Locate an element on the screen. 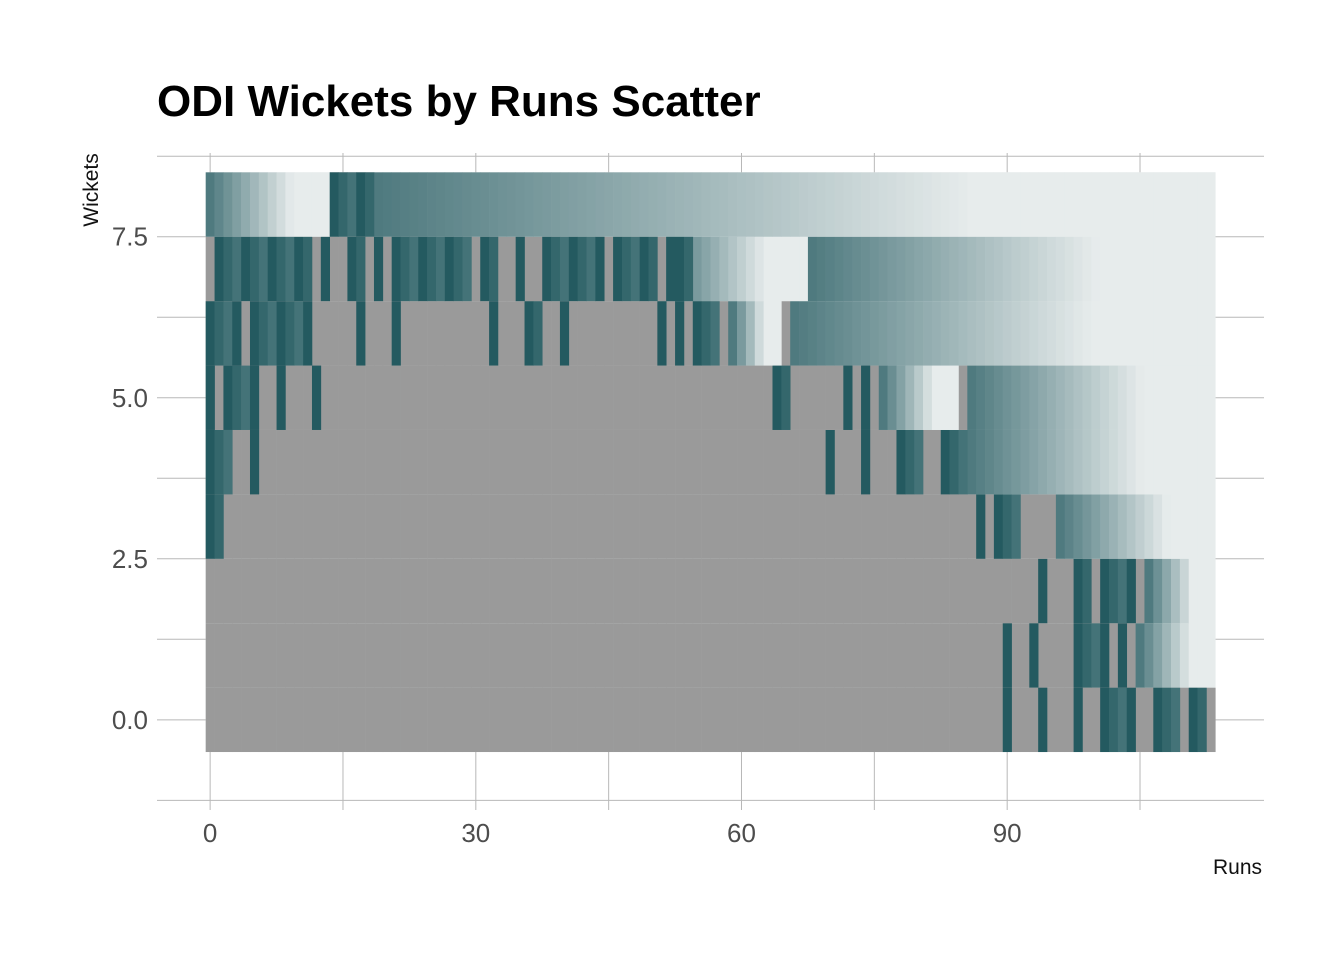 The image size is (1344, 960). x-axis: 0 30 60 90 is located at coordinates (612, 833).